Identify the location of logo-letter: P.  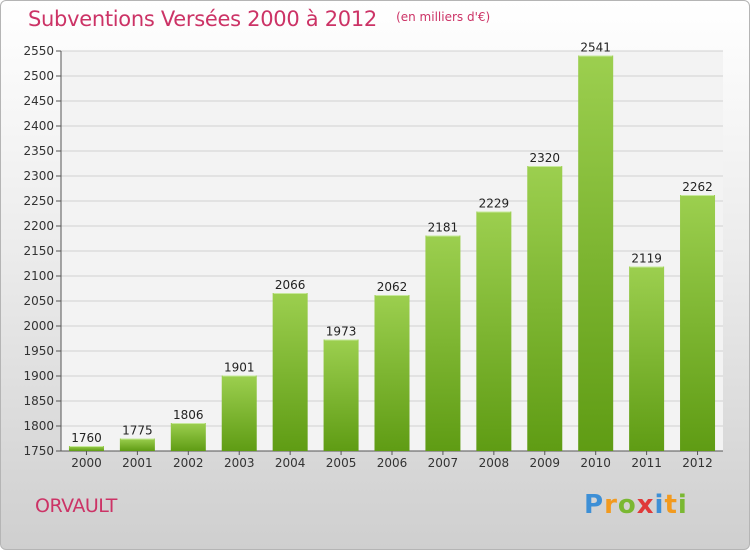
(594, 505).